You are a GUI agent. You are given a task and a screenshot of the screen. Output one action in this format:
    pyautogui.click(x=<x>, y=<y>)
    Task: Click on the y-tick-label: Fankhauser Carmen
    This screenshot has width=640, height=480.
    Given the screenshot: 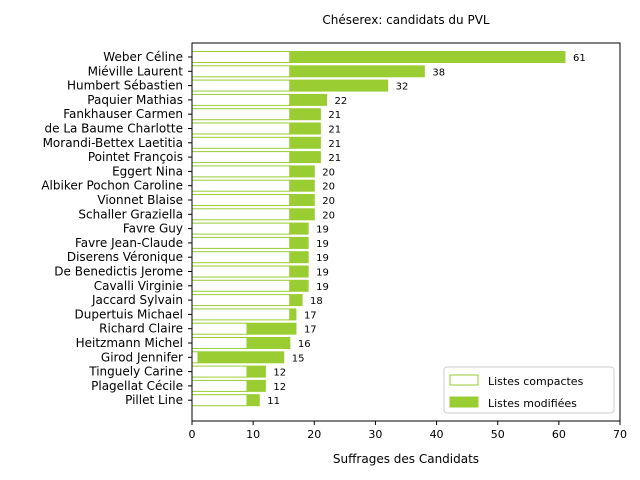 What is the action you would take?
    pyautogui.click(x=123, y=114)
    